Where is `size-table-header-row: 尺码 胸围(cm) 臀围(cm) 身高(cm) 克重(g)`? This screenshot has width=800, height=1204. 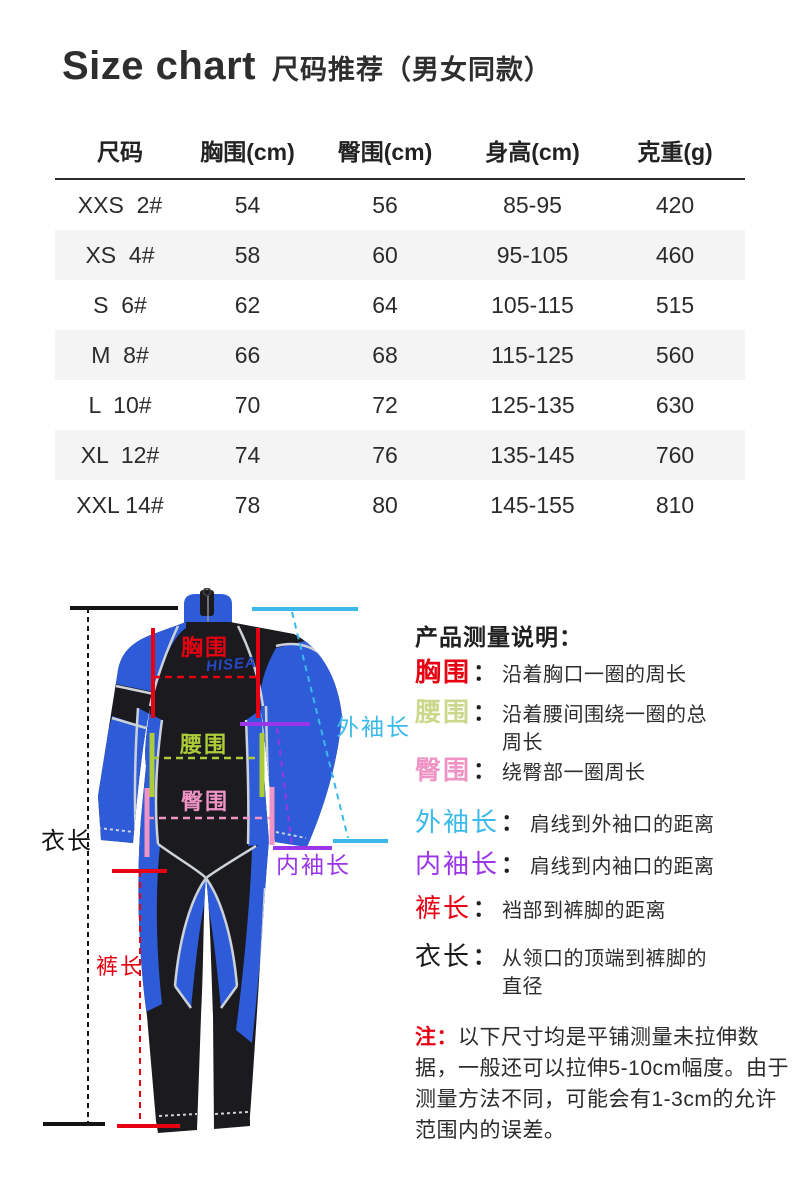
size-table-header-row: 尺码 胸围(cm) 臀围(cm) 身高(cm) 克重(g) is located at coordinates (400, 151).